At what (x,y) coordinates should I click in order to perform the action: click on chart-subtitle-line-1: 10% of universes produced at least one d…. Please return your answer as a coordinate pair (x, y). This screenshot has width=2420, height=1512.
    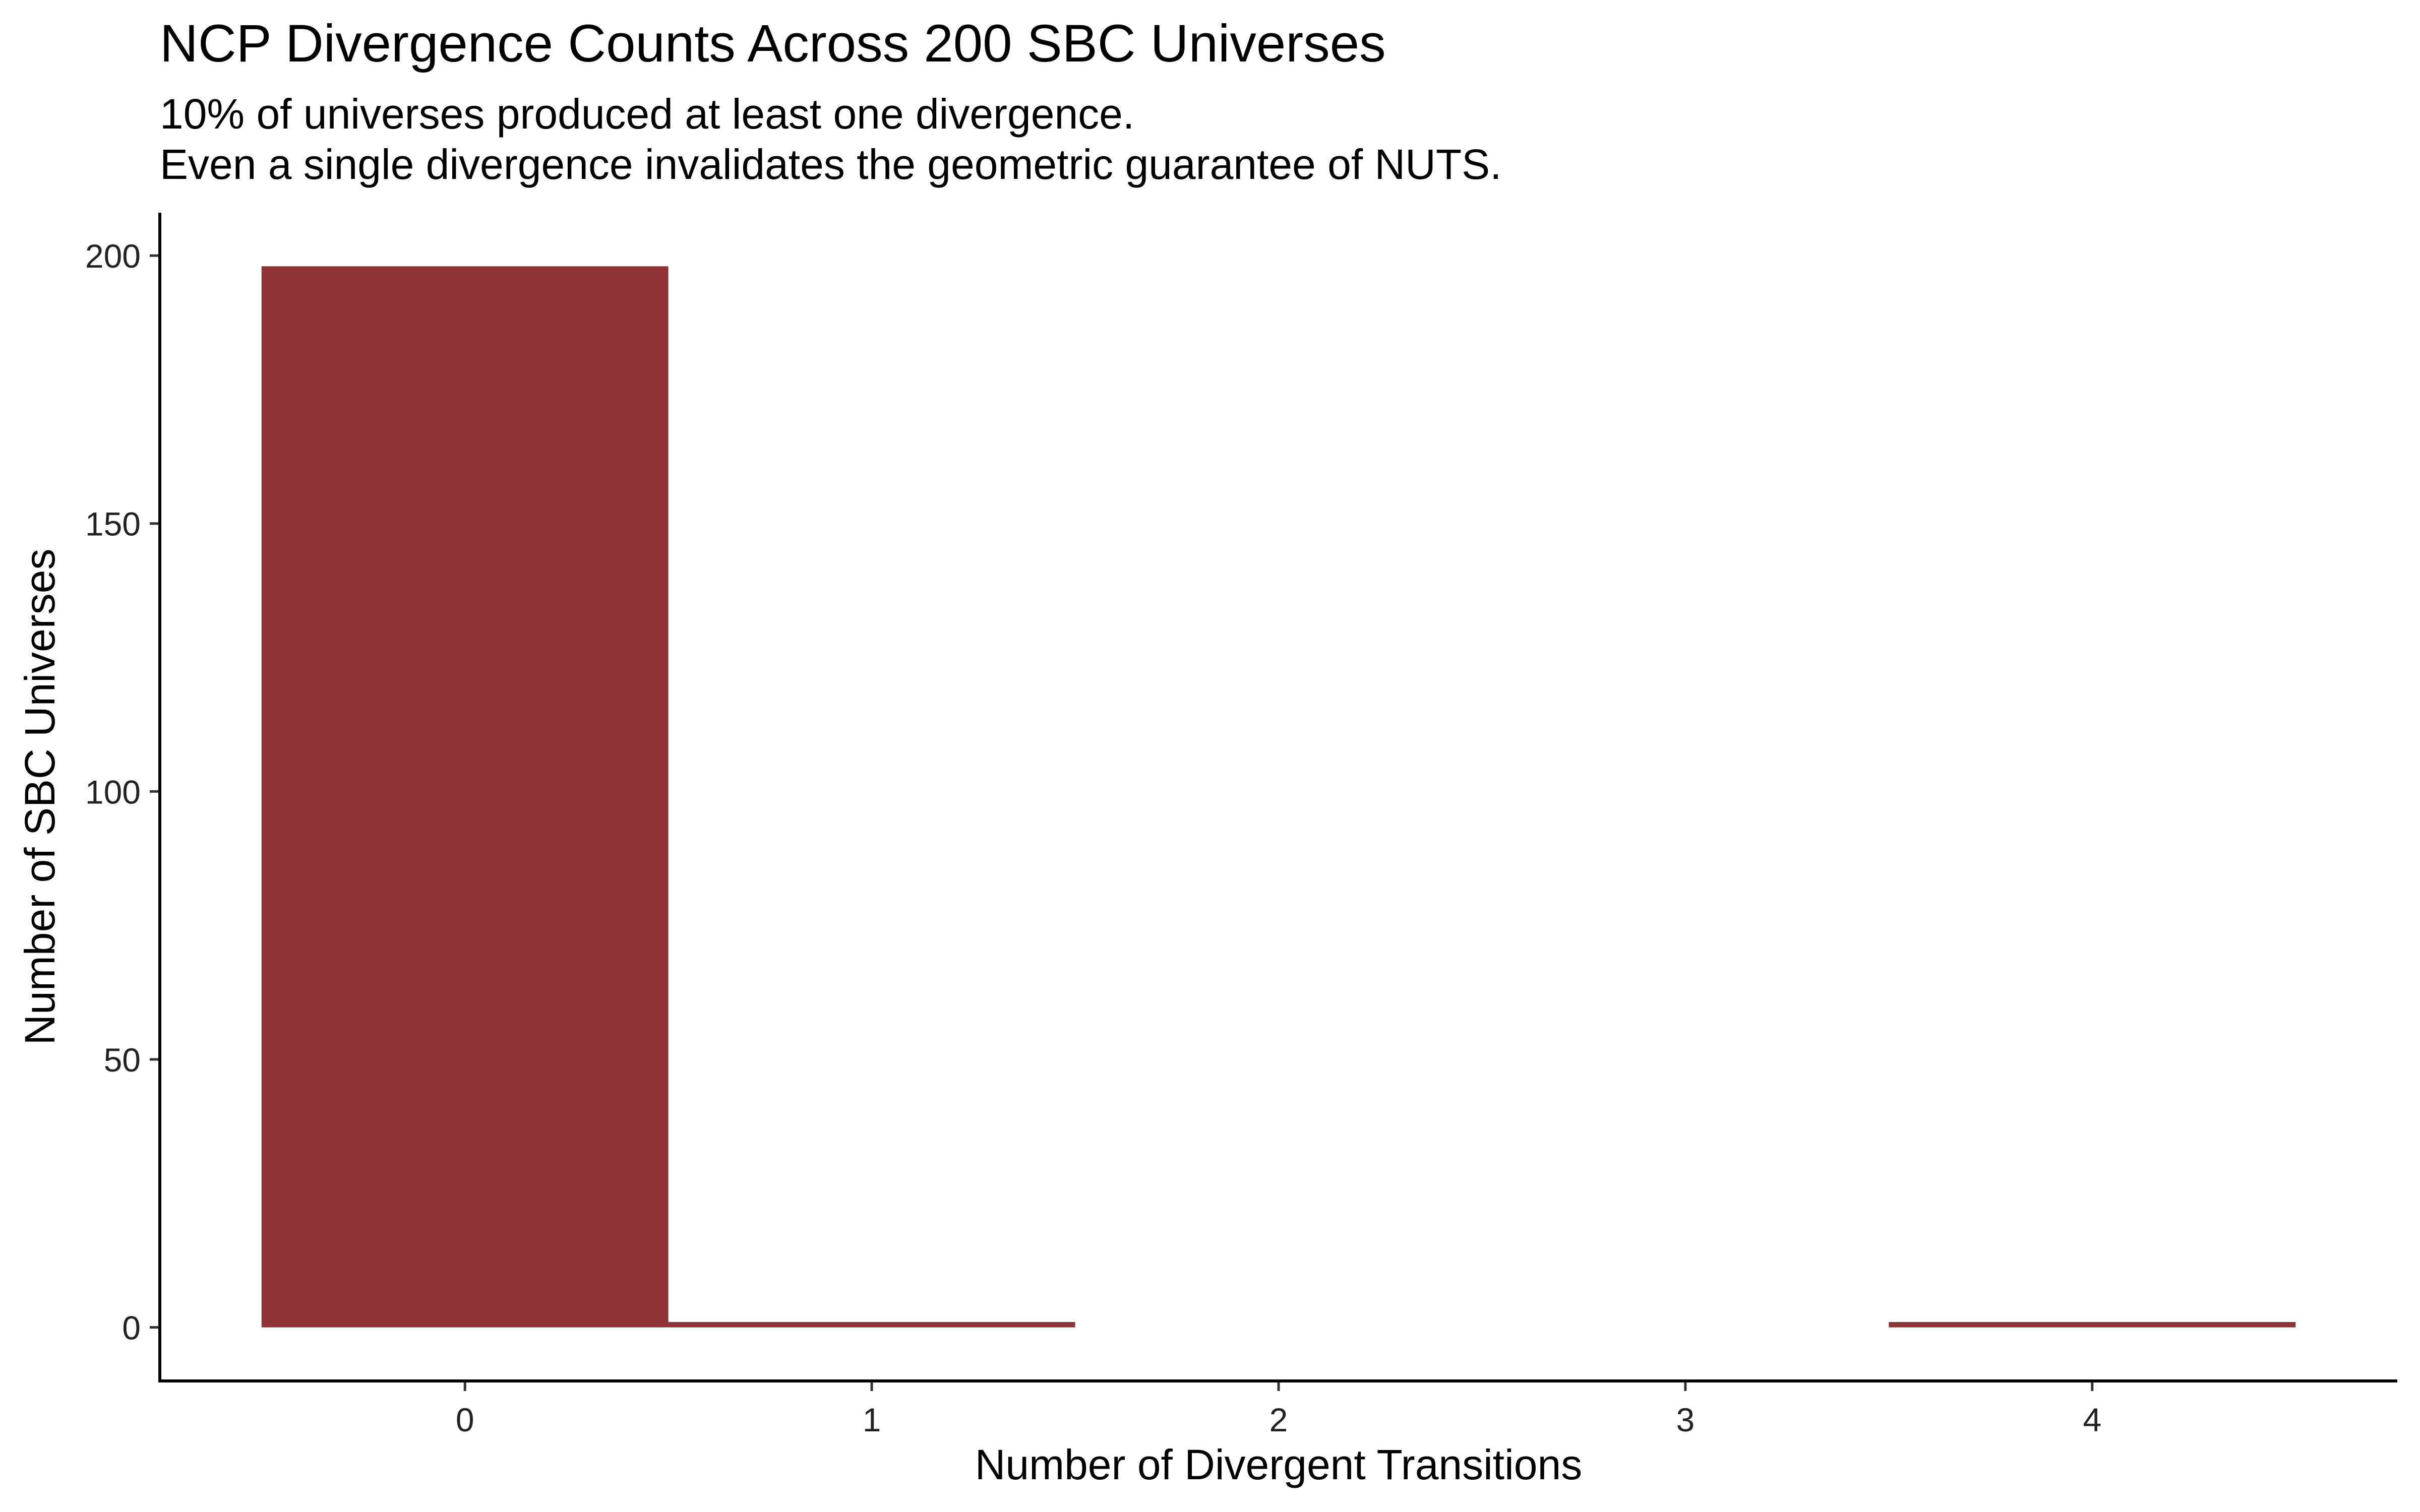
    Looking at the image, I should click on (647, 114).